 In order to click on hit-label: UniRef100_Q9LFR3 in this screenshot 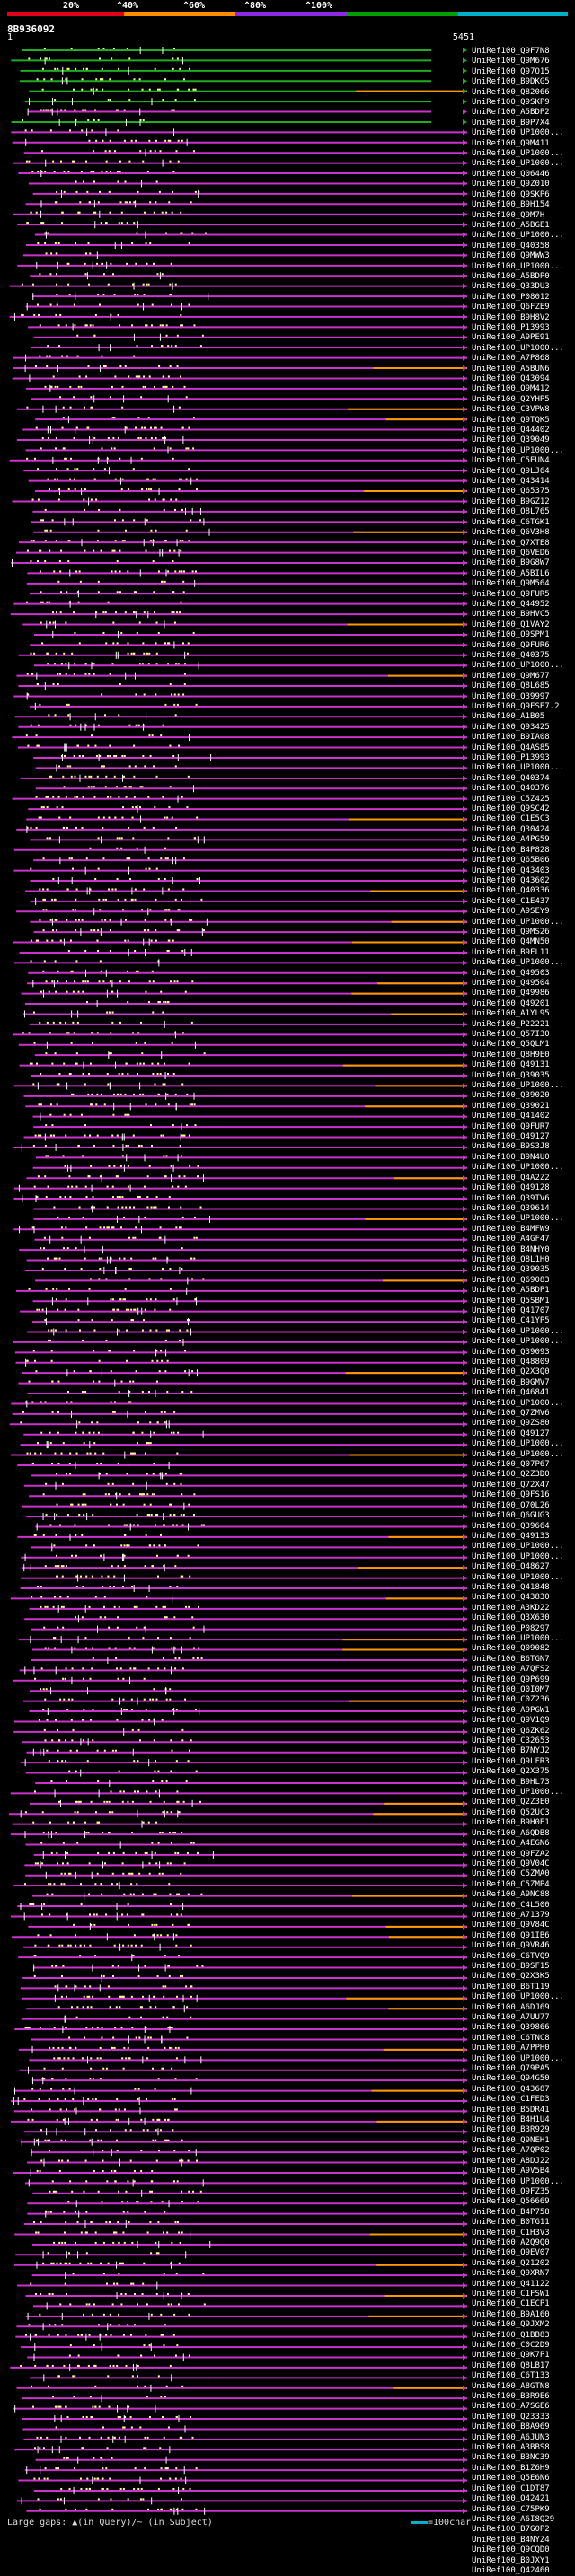, I will do `click(511, 1761)`.